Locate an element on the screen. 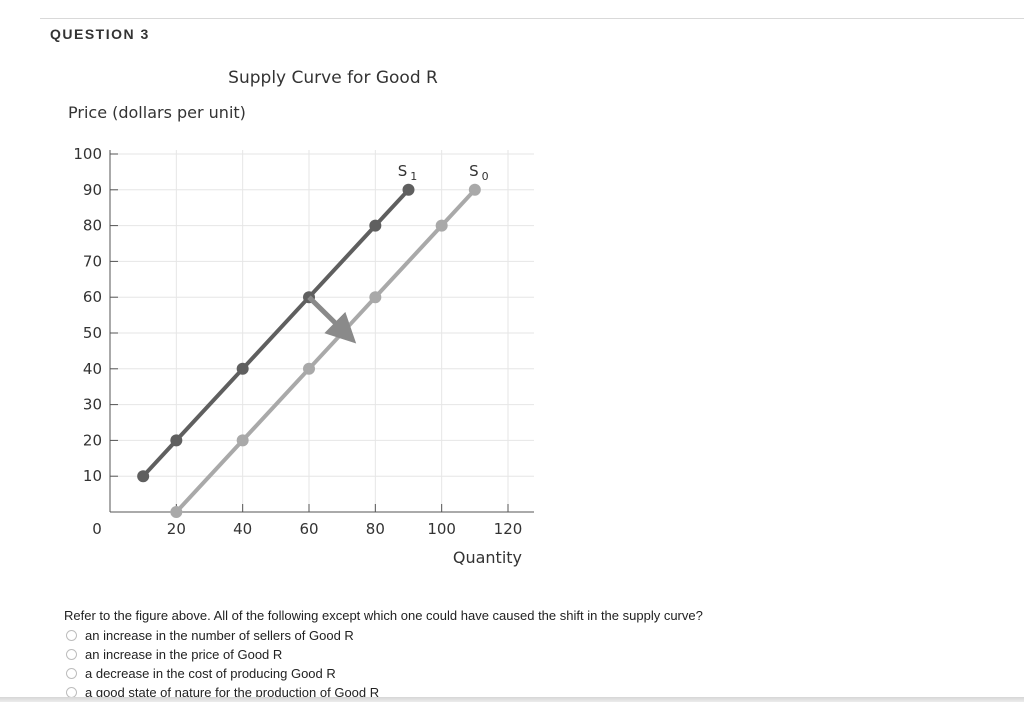 This screenshot has width=1024, height=702. y-tick-label: 30 is located at coordinates (92, 405).